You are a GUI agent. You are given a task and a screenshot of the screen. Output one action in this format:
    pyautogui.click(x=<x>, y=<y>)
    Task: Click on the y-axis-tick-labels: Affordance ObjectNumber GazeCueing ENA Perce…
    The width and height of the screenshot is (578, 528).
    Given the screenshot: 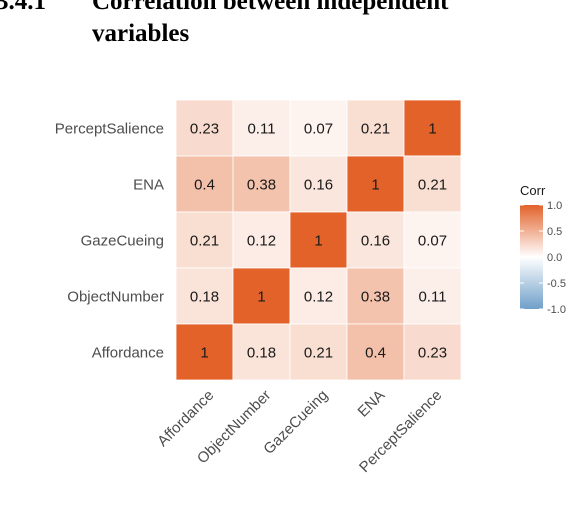 What is the action you would take?
    pyautogui.click(x=109, y=241)
    